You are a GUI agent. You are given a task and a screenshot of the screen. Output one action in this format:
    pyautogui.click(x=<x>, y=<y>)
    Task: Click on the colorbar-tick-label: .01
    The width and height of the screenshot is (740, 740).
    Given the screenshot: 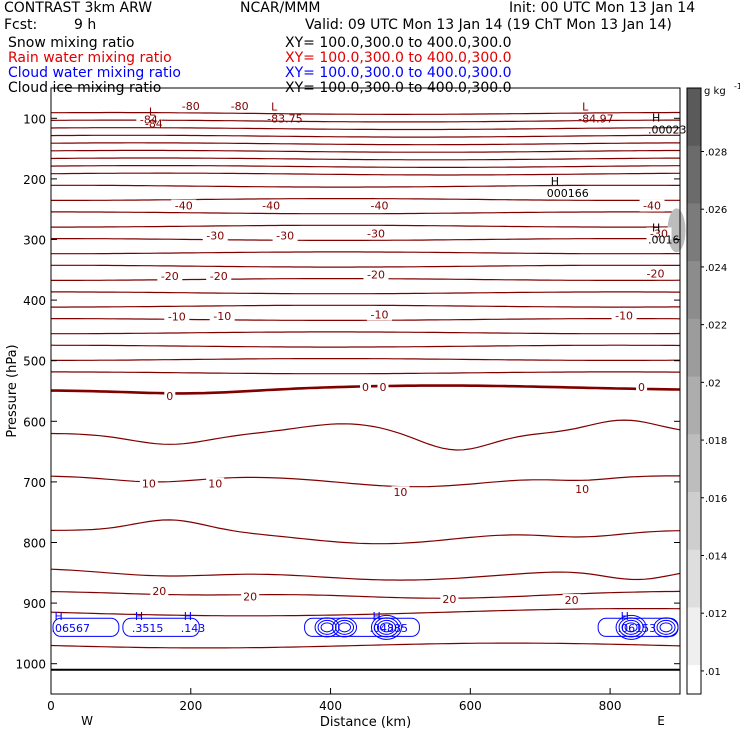 What is the action you would take?
    pyautogui.click(x=713, y=672)
    